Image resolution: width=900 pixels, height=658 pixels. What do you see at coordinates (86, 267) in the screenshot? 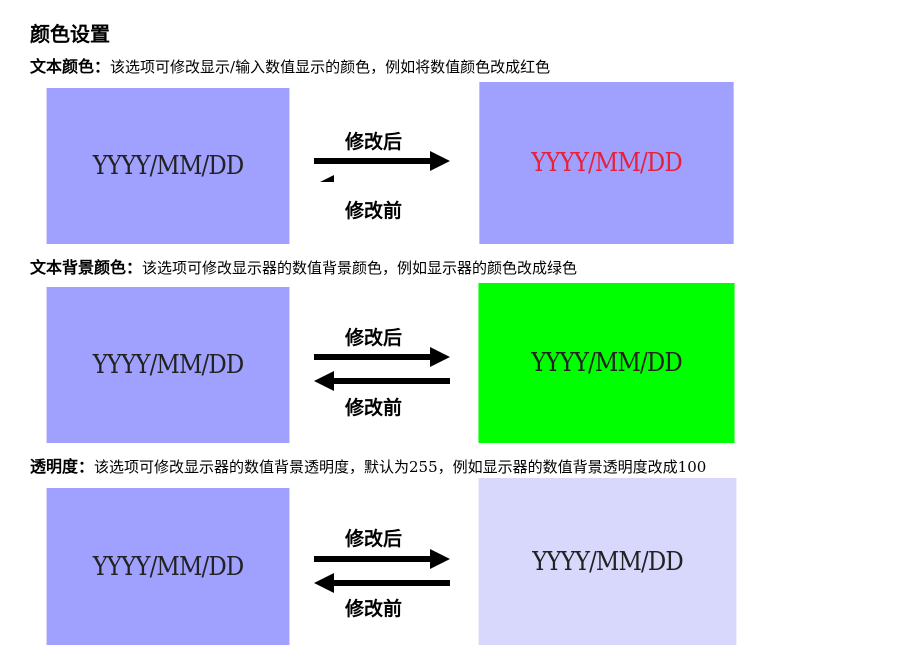
I see `label: 文本背景颜色：` at bounding box center [86, 267].